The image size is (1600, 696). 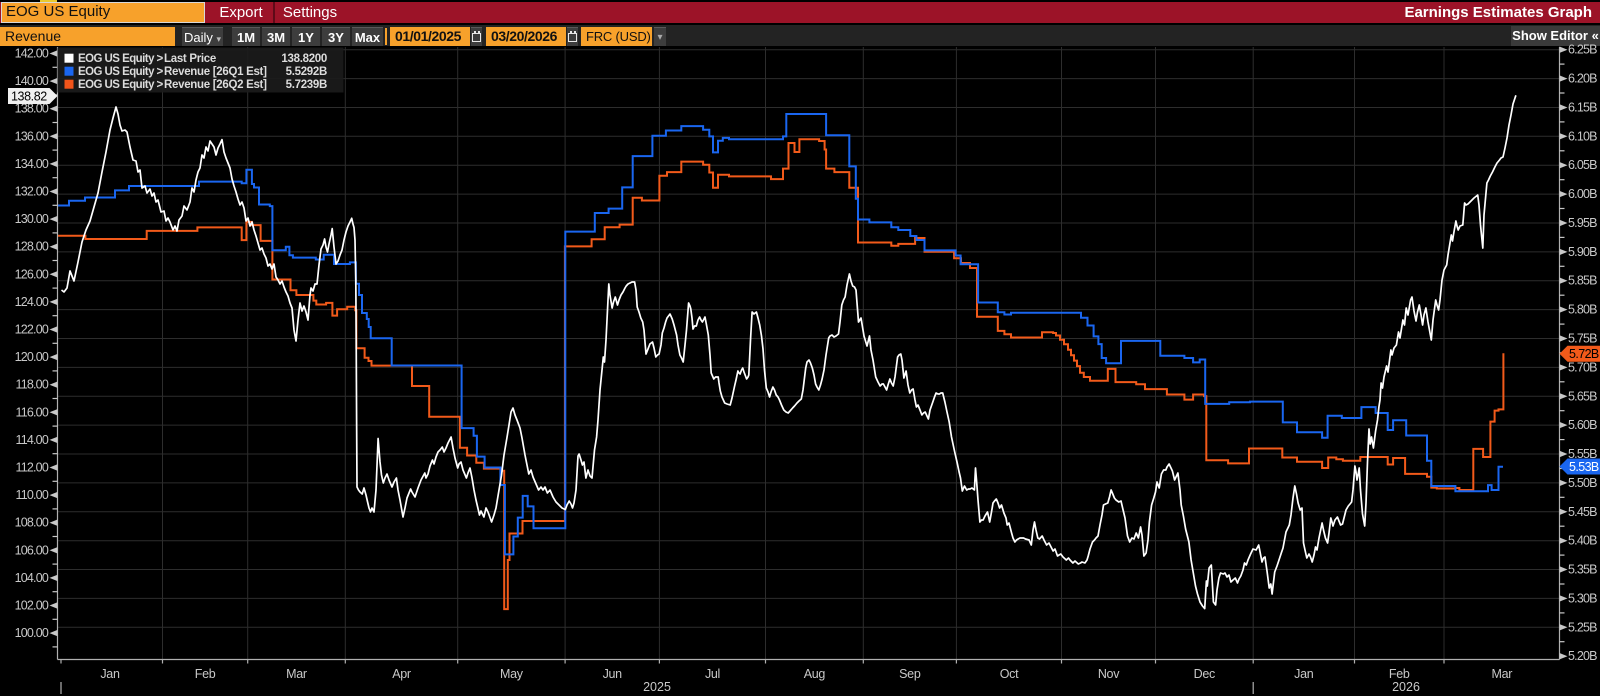 What do you see at coordinates (1582, 627) in the screenshot?
I see `svg-text: 5.25B` at bounding box center [1582, 627].